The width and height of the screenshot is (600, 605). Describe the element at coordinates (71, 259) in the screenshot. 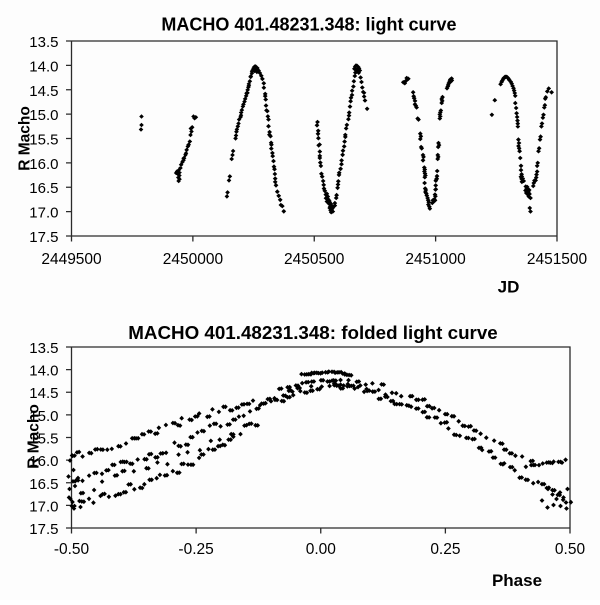

I see `svg-text: 2449500` at that location.